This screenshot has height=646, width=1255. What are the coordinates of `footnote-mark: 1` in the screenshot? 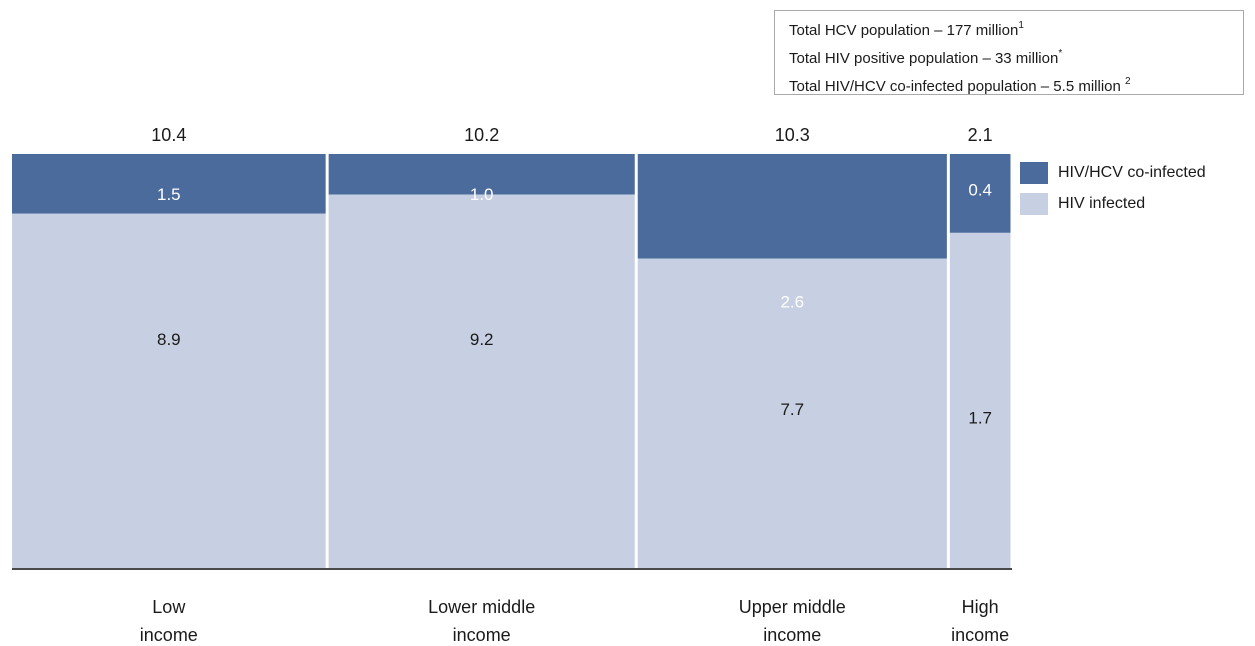 It's located at (1021, 25).